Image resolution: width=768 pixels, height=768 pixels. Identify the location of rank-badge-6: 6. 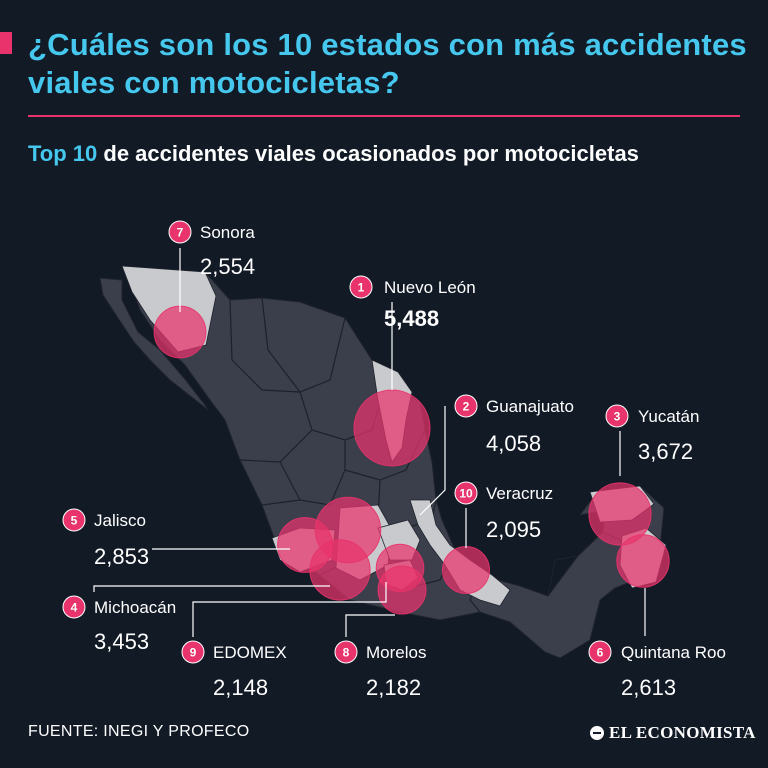
(600, 652).